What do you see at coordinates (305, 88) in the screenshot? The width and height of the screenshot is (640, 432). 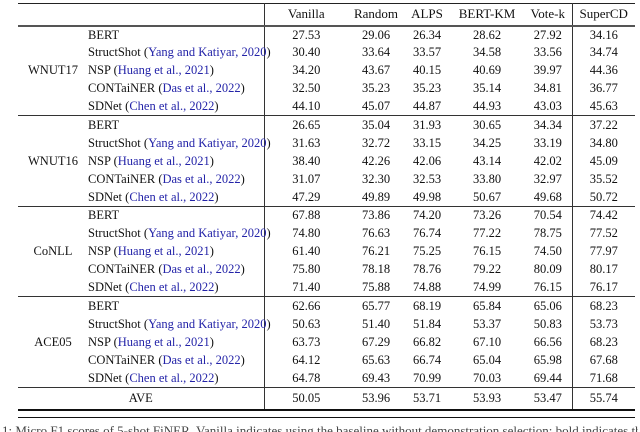 I see `score-cell: 32.50` at bounding box center [305, 88].